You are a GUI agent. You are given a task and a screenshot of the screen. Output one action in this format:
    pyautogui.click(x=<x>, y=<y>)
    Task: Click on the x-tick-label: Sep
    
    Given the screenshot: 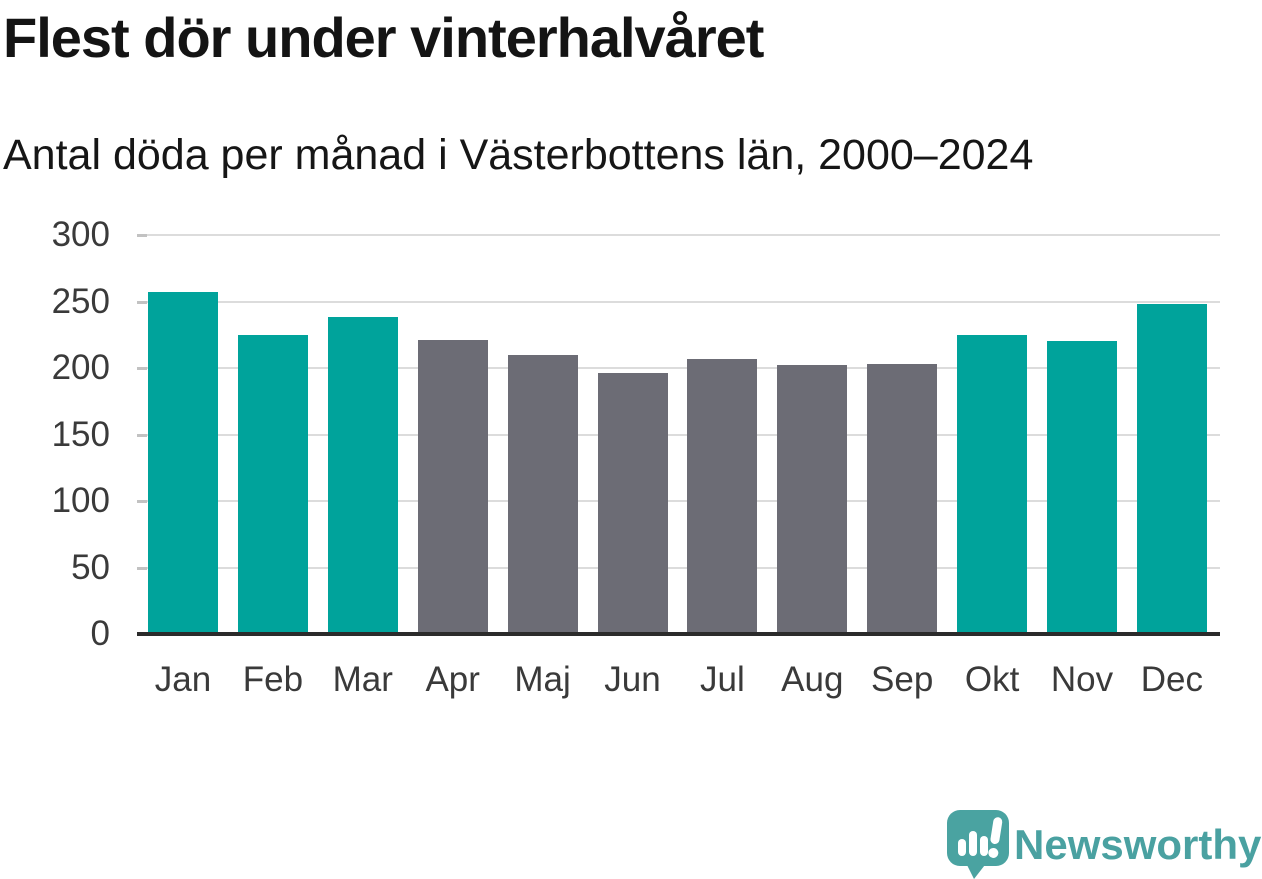 What is the action you would take?
    pyautogui.click(x=902, y=679)
    